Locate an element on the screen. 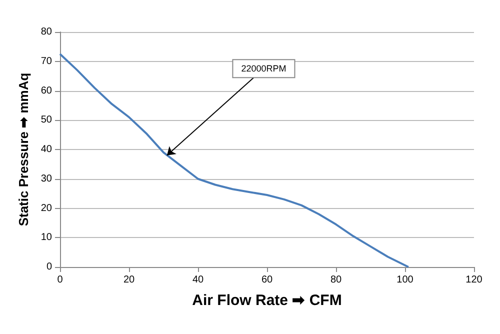 The height and width of the screenshot is (334, 500). x-tick-label: 60 is located at coordinates (267, 280).